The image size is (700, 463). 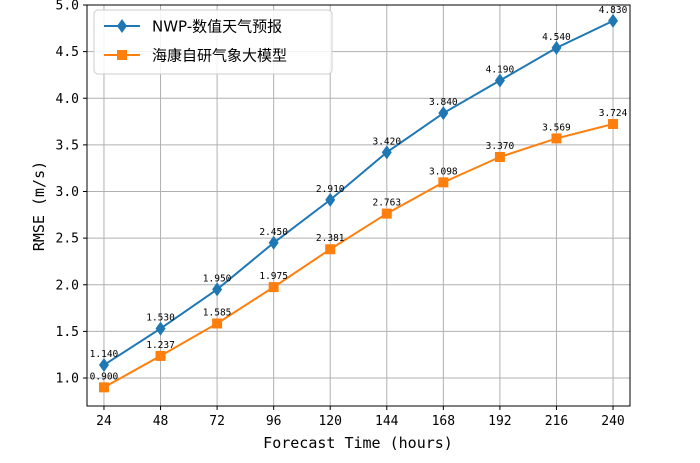 I want to click on x-tick-label: 48, so click(x=161, y=421).